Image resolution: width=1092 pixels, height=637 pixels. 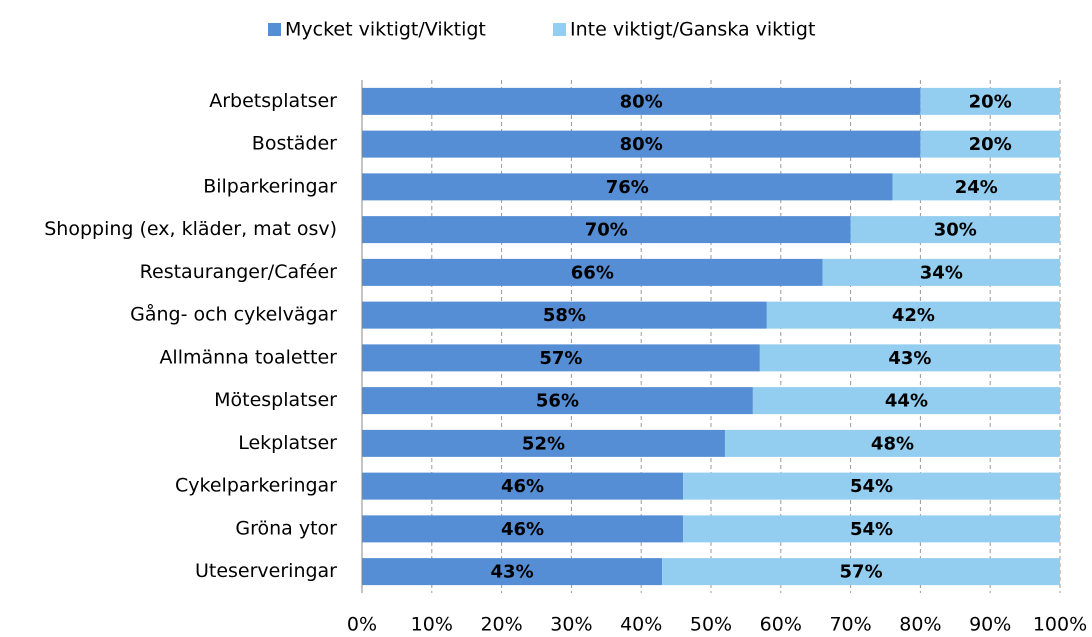 What do you see at coordinates (256, 486) in the screenshot?
I see `y-tick-label: Cykelparkeringar` at bounding box center [256, 486].